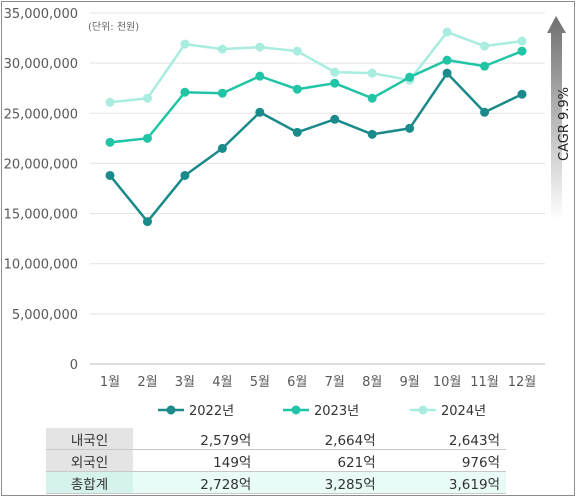 The height and width of the screenshot is (499, 578). Describe the element at coordinates (89, 482) in the screenshot. I see `row-label: 총합계` at that location.